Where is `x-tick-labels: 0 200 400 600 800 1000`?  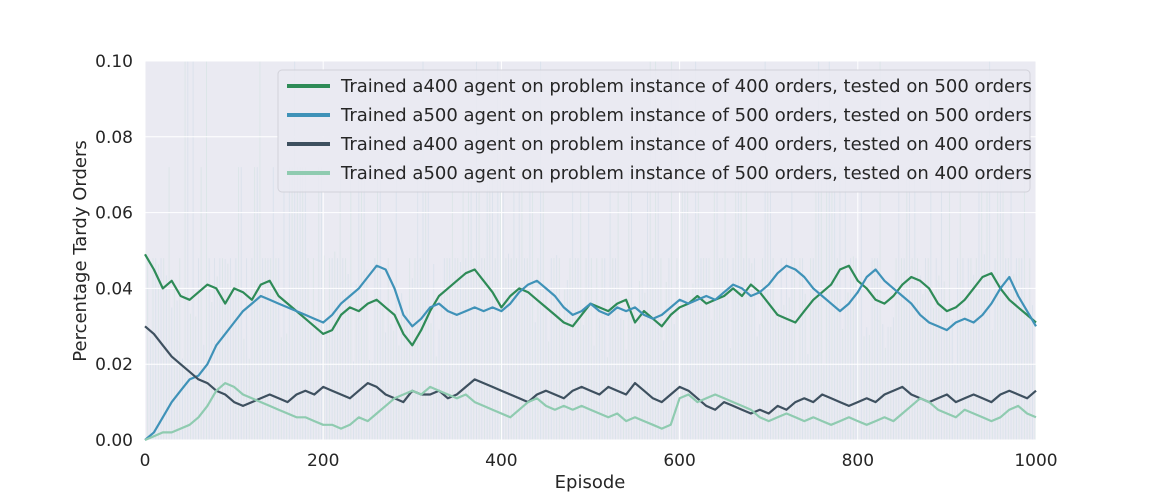 x-tick-labels: 0 200 400 600 800 1000 is located at coordinates (599, 461).